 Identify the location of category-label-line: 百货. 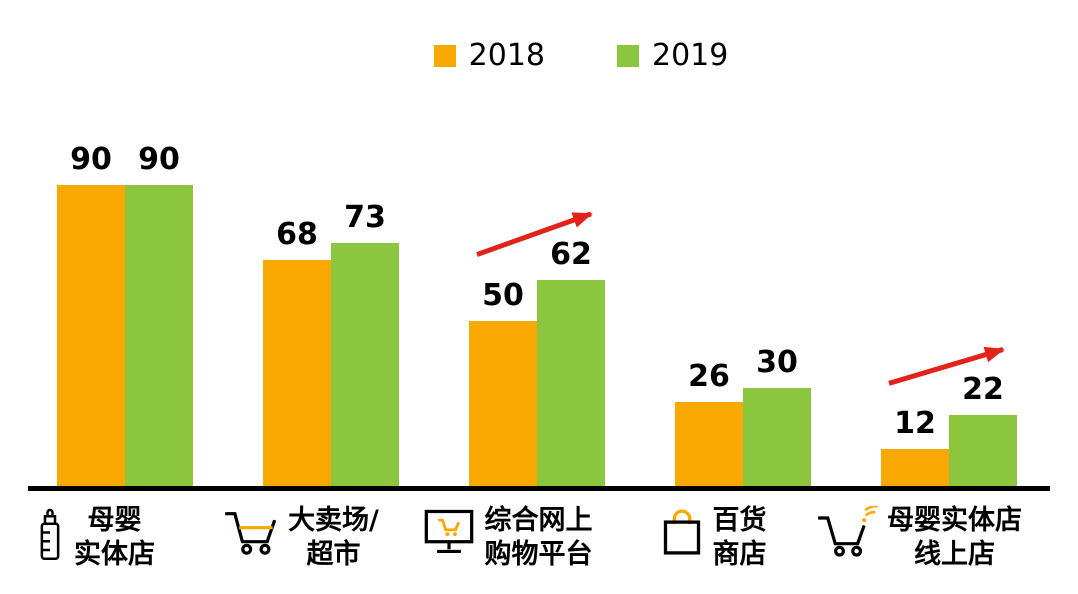
(739, 520).